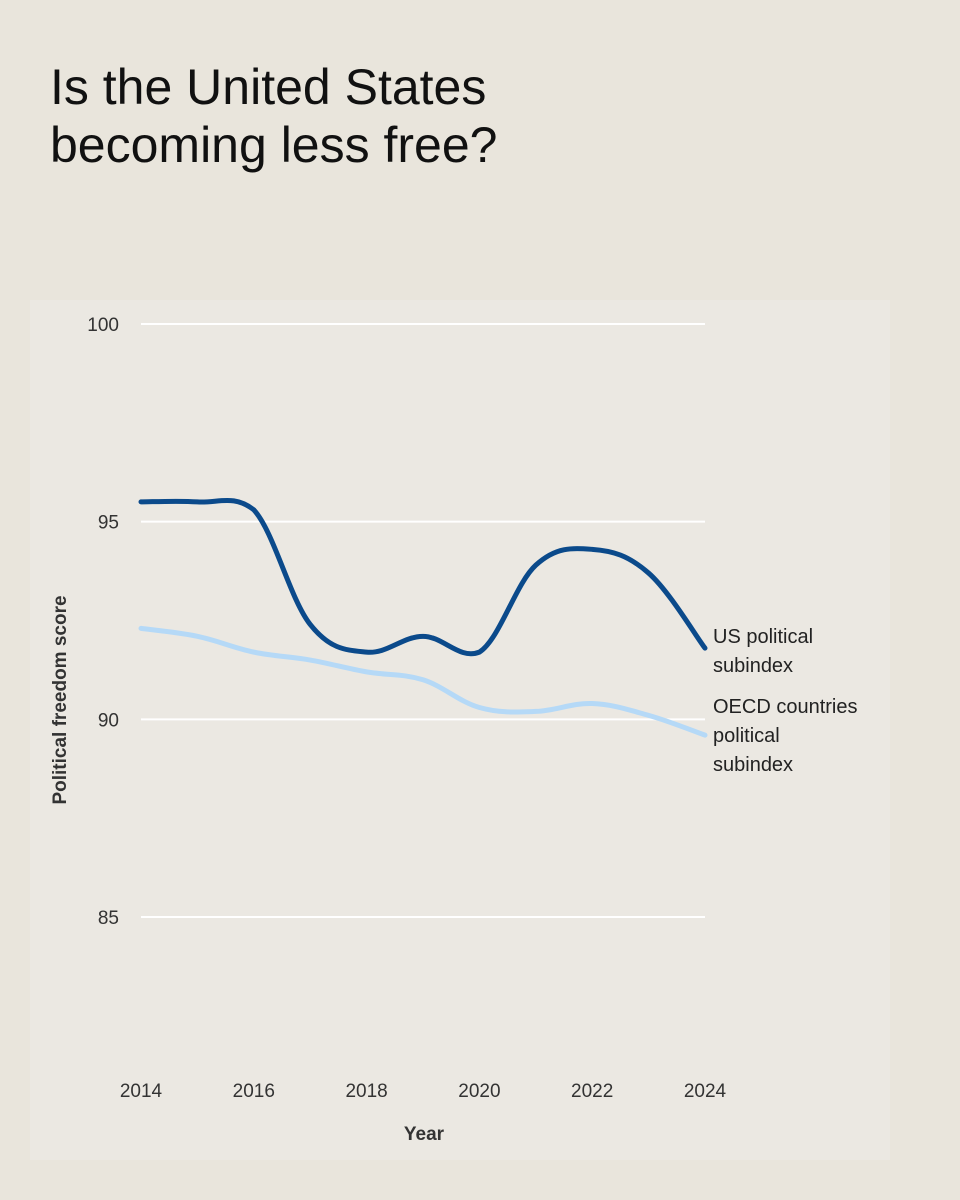 The height and width of the screenshot is (1200, 960). Describe the element at coordinates (480, 116) in the screenshot. I see `chart-title: Is the United States becoming less free?` at that location.